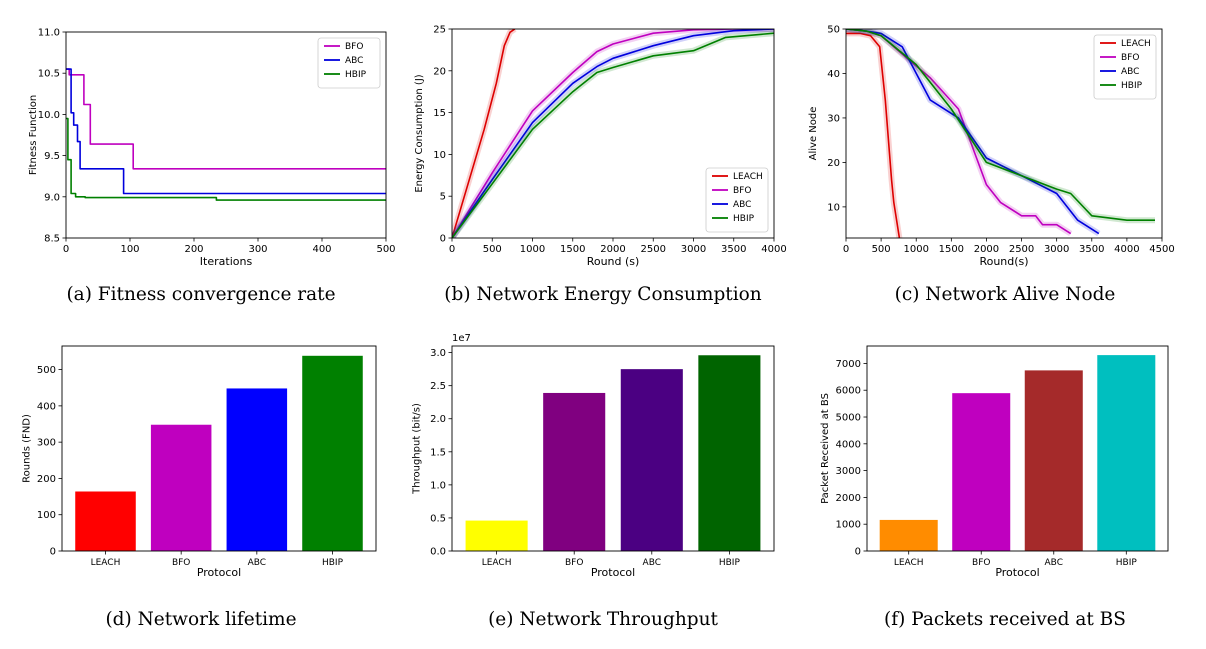  Describe the element at coordinates (439, 113) in the screenshot. I see `y-tick-label: 15` at that location.